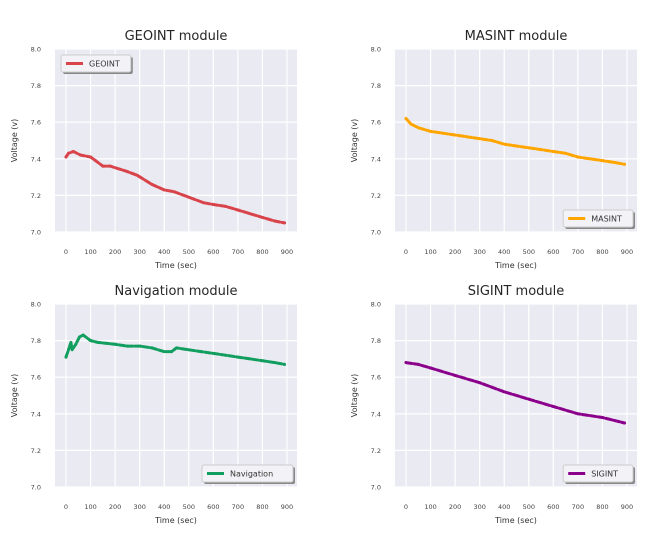 This screenshot has height=540, width=671. What do you see at coordinates (36, 50) in the screenshot?
I see `y-tick-label: 8.0` at bounding box center [36, 50].